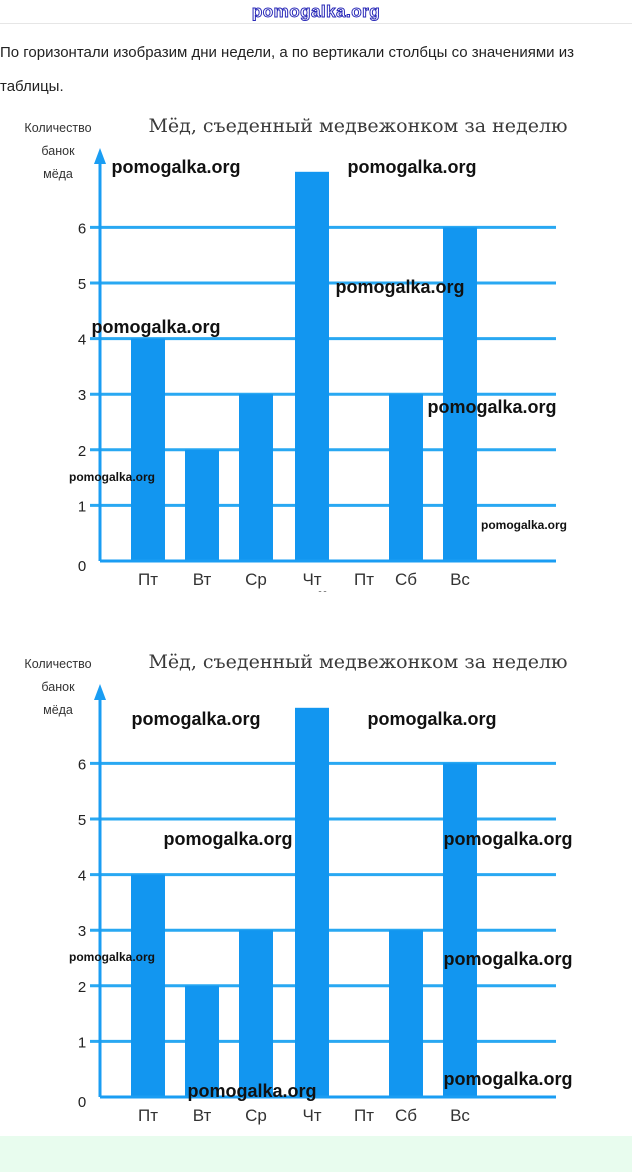  What do you see at coordinates (316, 1154) in the screenshot?
I see `footer-bar` at bounding box center [316, 1154].